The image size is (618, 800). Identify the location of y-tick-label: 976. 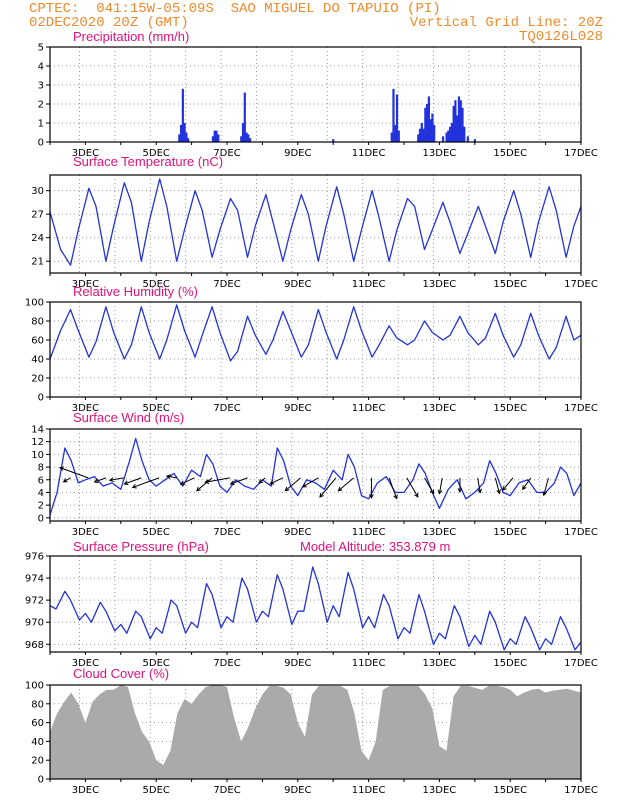
(34, 557).